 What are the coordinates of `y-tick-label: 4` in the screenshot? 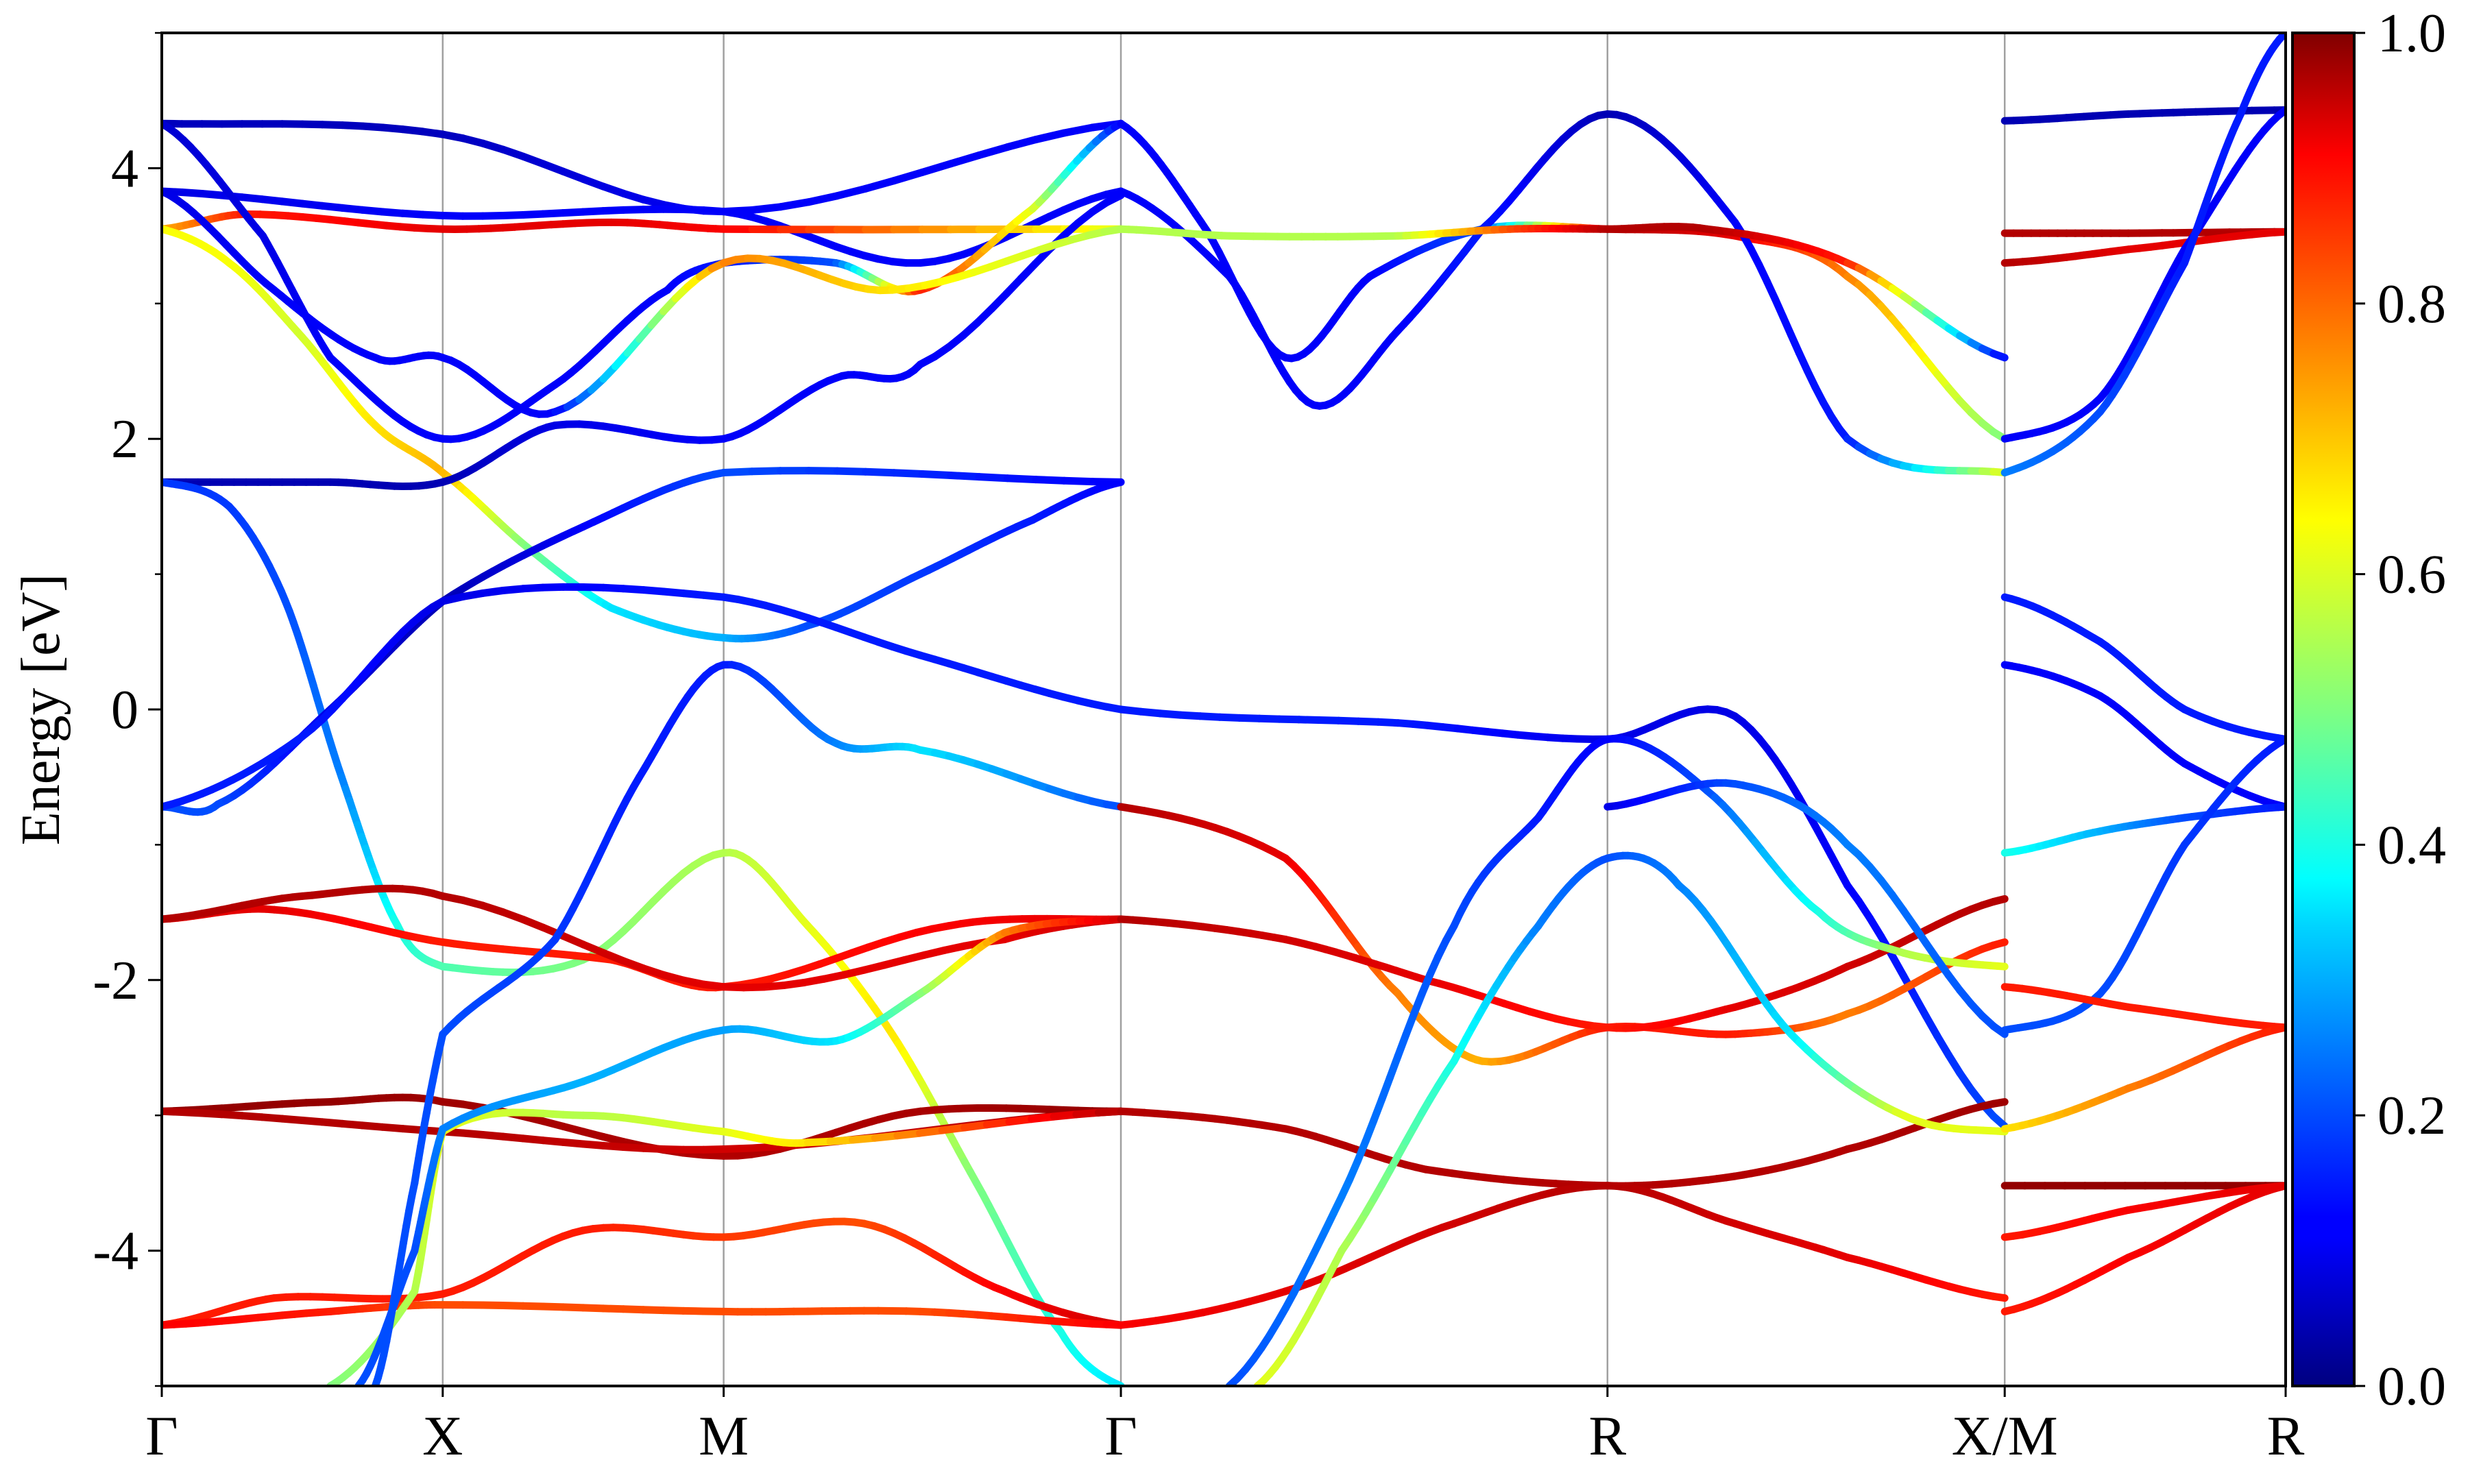 It's located at (125, 168).